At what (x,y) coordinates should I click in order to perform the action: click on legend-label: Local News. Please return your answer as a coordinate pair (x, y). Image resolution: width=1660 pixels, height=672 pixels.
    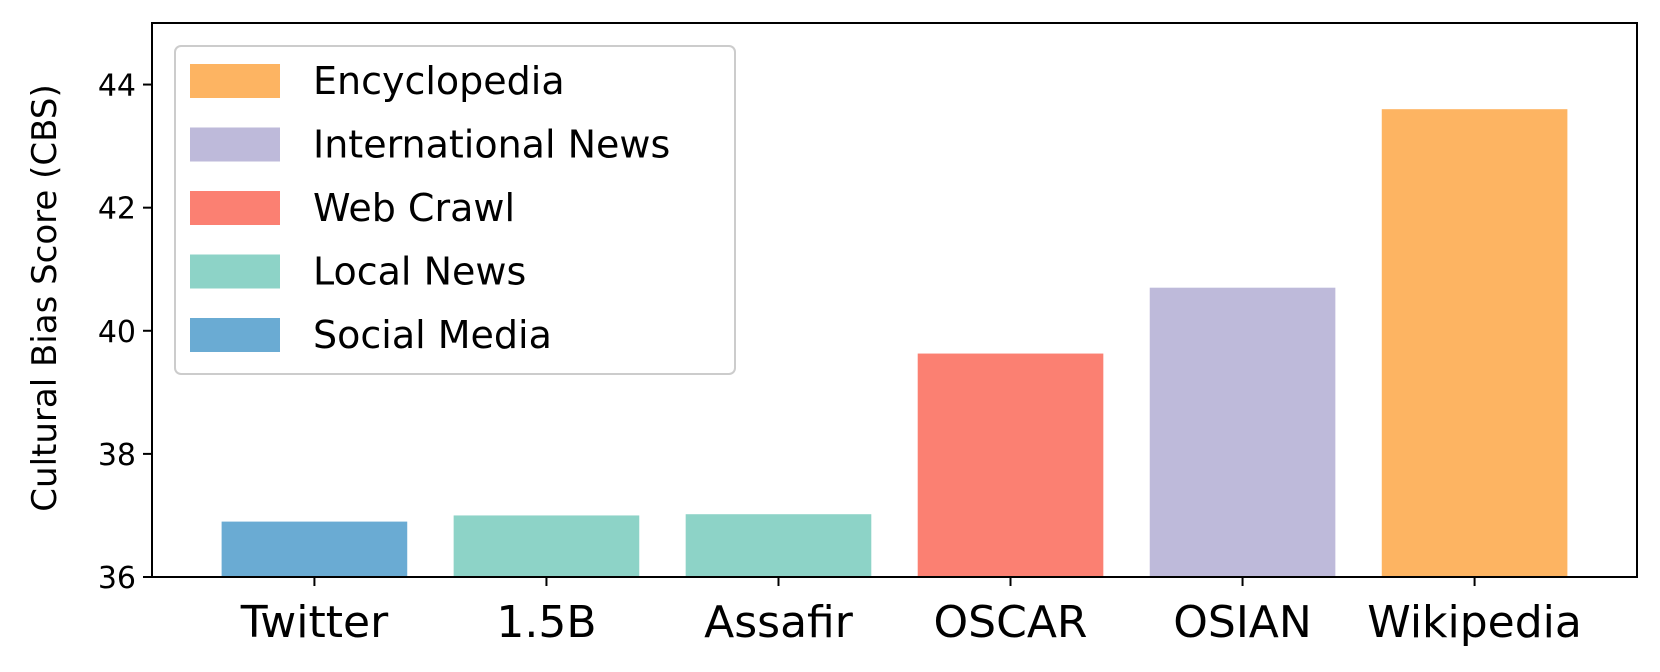
    Looking at the image, I should click on (419, 272).